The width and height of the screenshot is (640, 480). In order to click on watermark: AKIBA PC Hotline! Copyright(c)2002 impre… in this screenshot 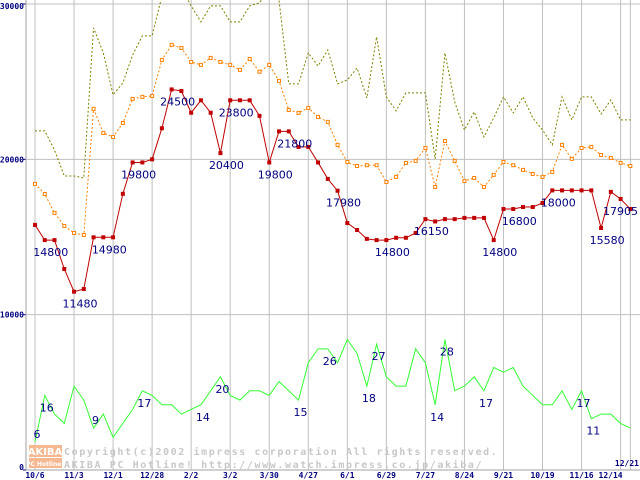, I will do `click(261, 458)`.